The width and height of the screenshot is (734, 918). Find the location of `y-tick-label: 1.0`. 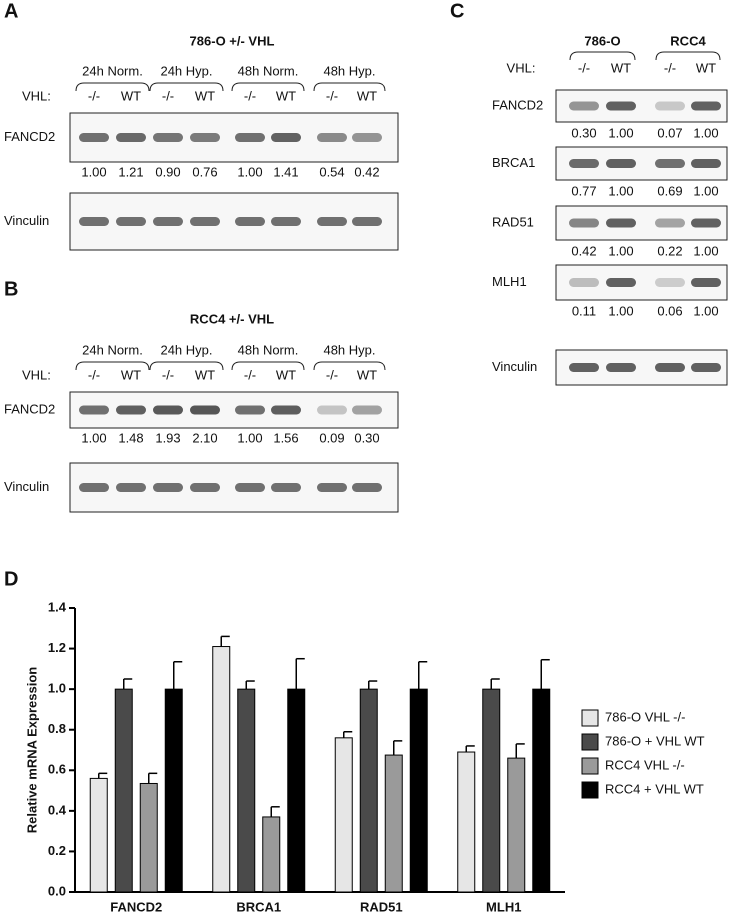

y-tick-label: 1.0 is located at coordinates (57, 688).